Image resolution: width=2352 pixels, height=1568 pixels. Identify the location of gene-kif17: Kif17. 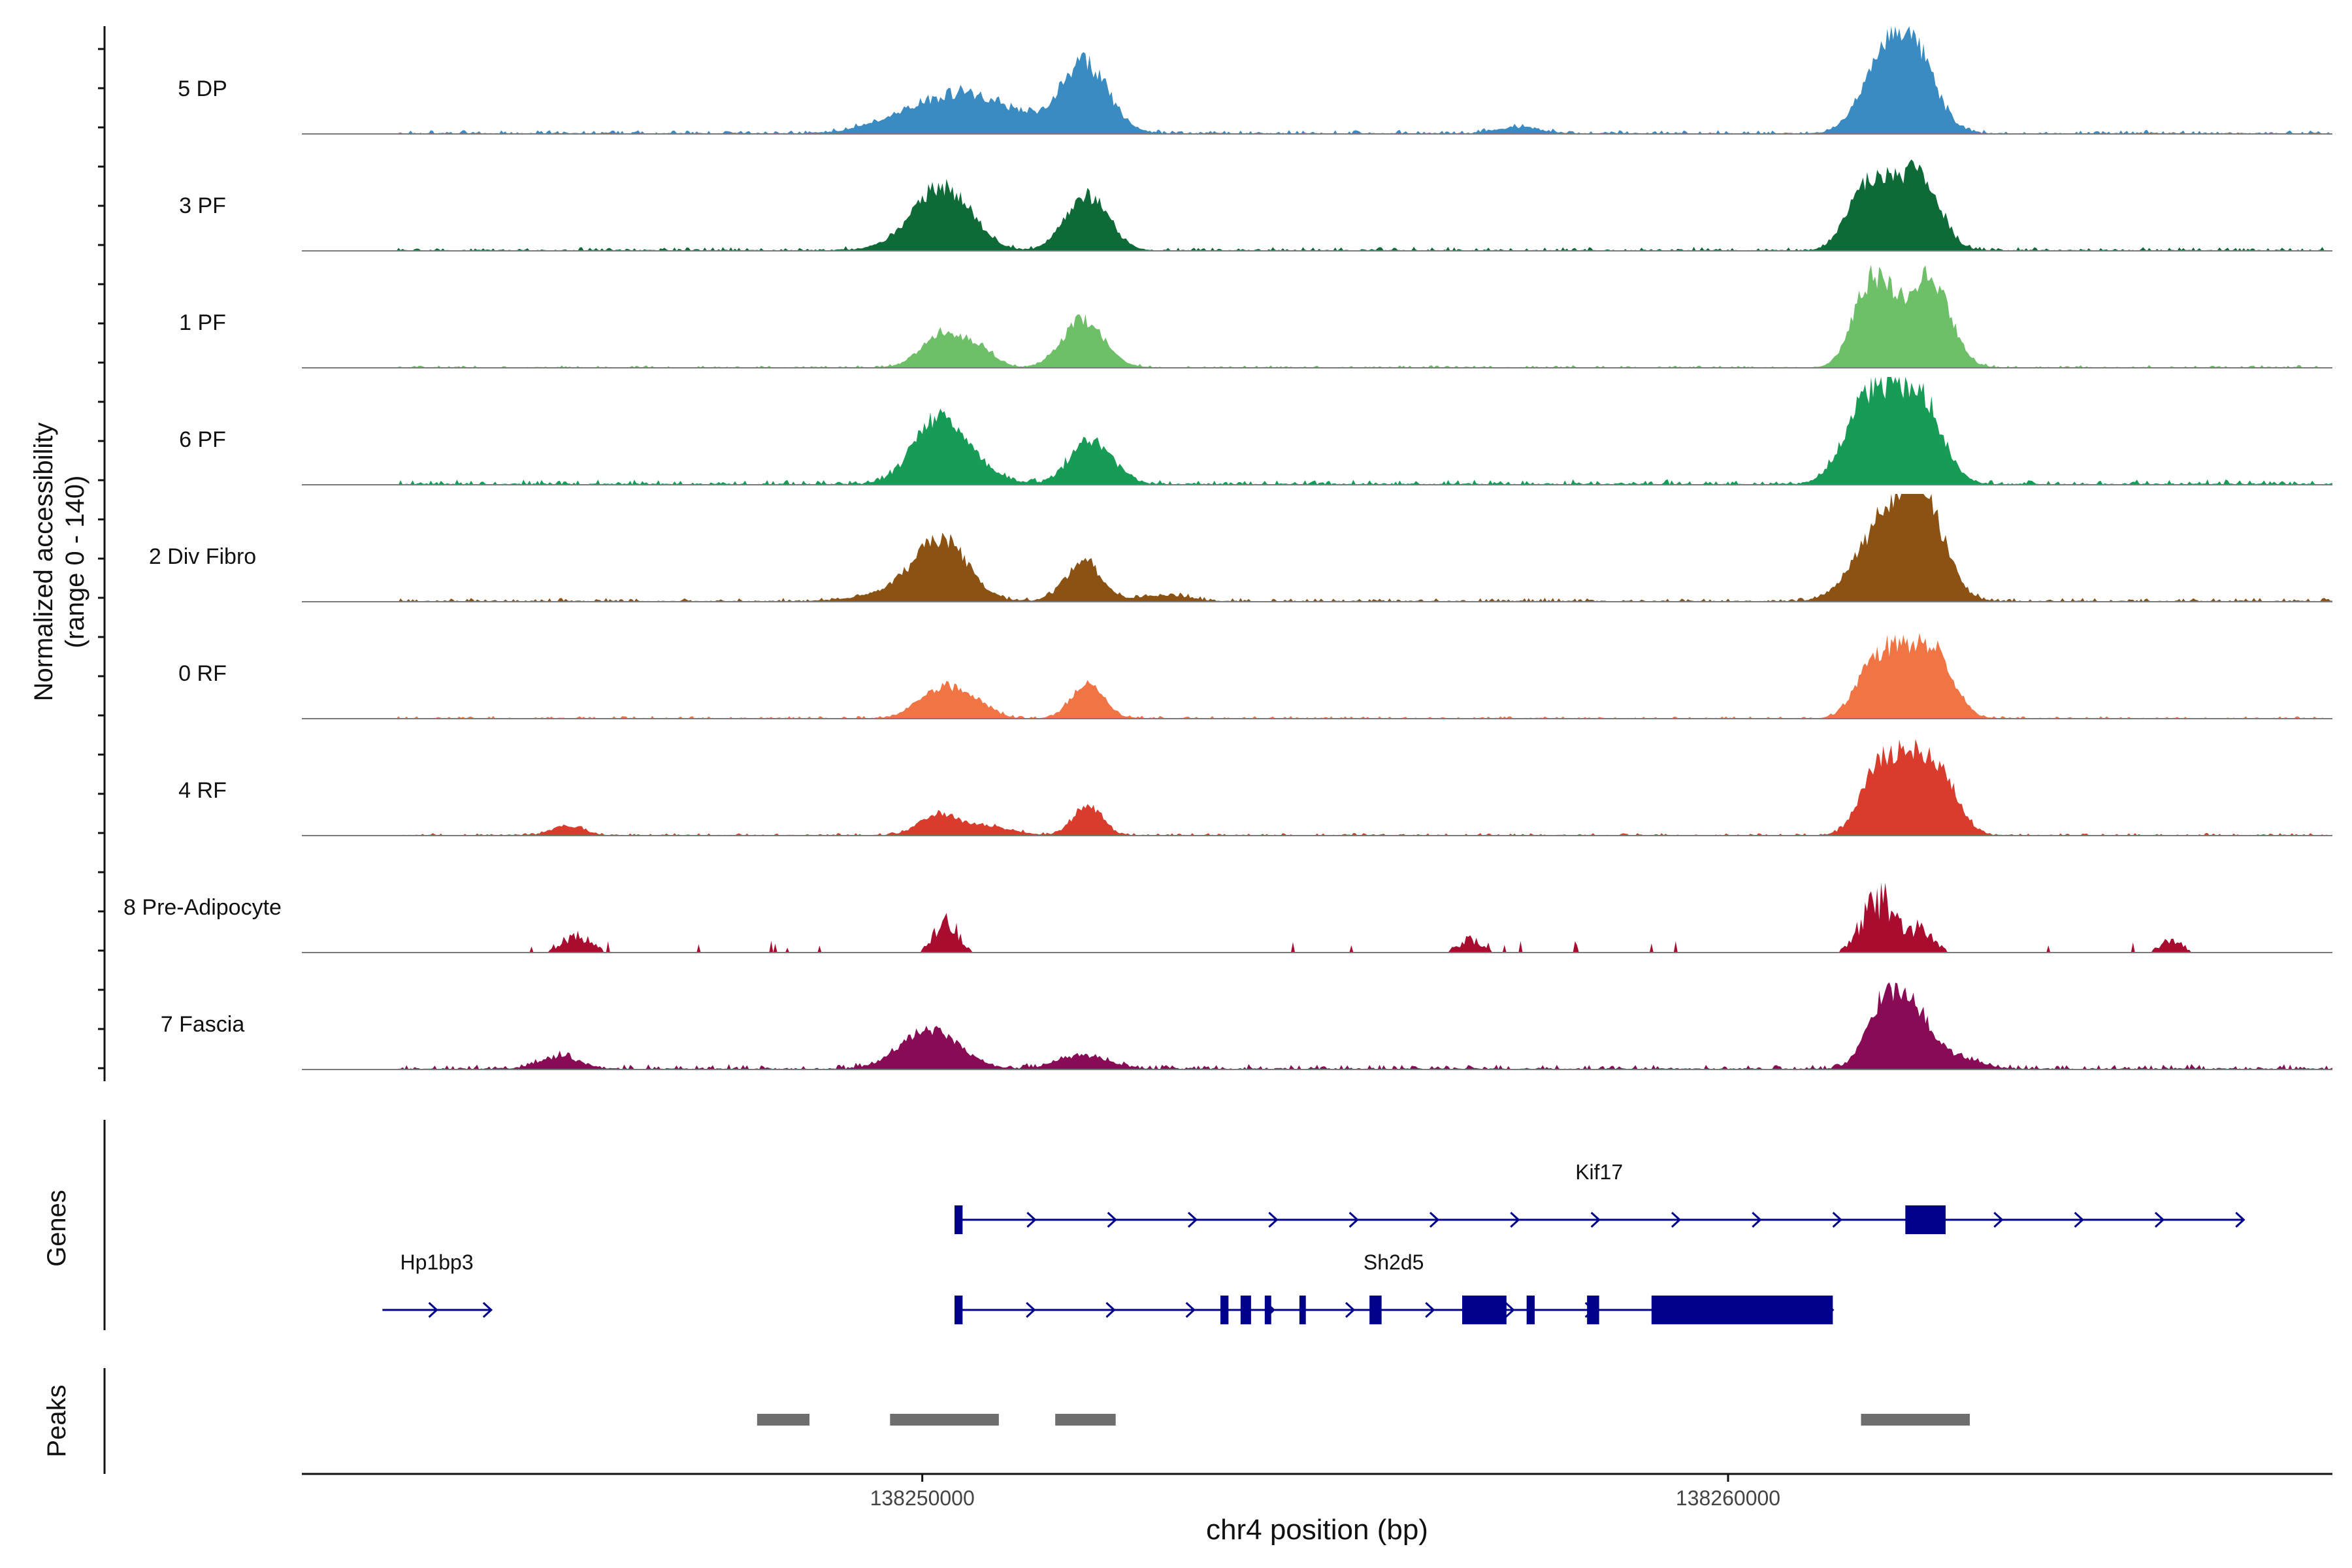
(1600, 1197).